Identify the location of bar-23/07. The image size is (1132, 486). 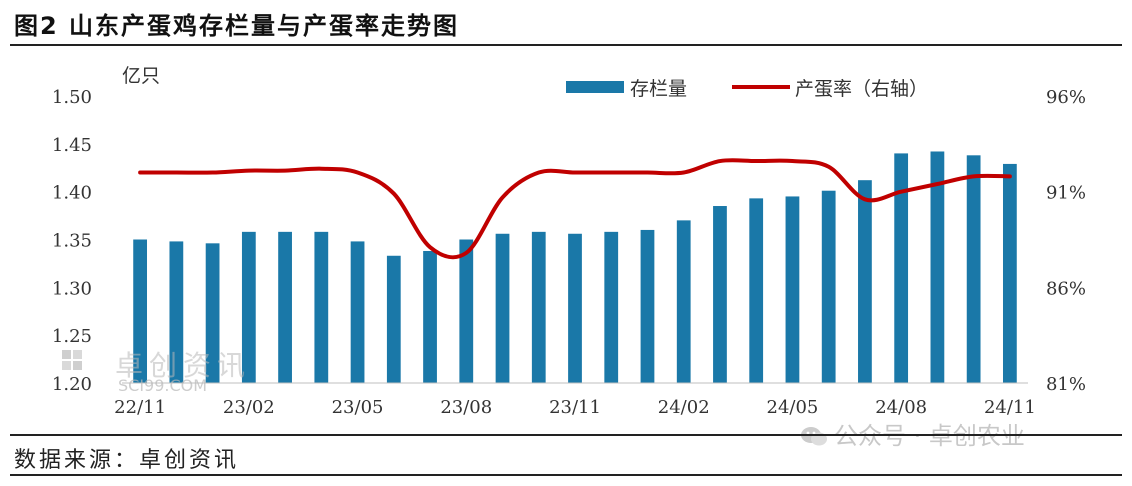
(430, 316).